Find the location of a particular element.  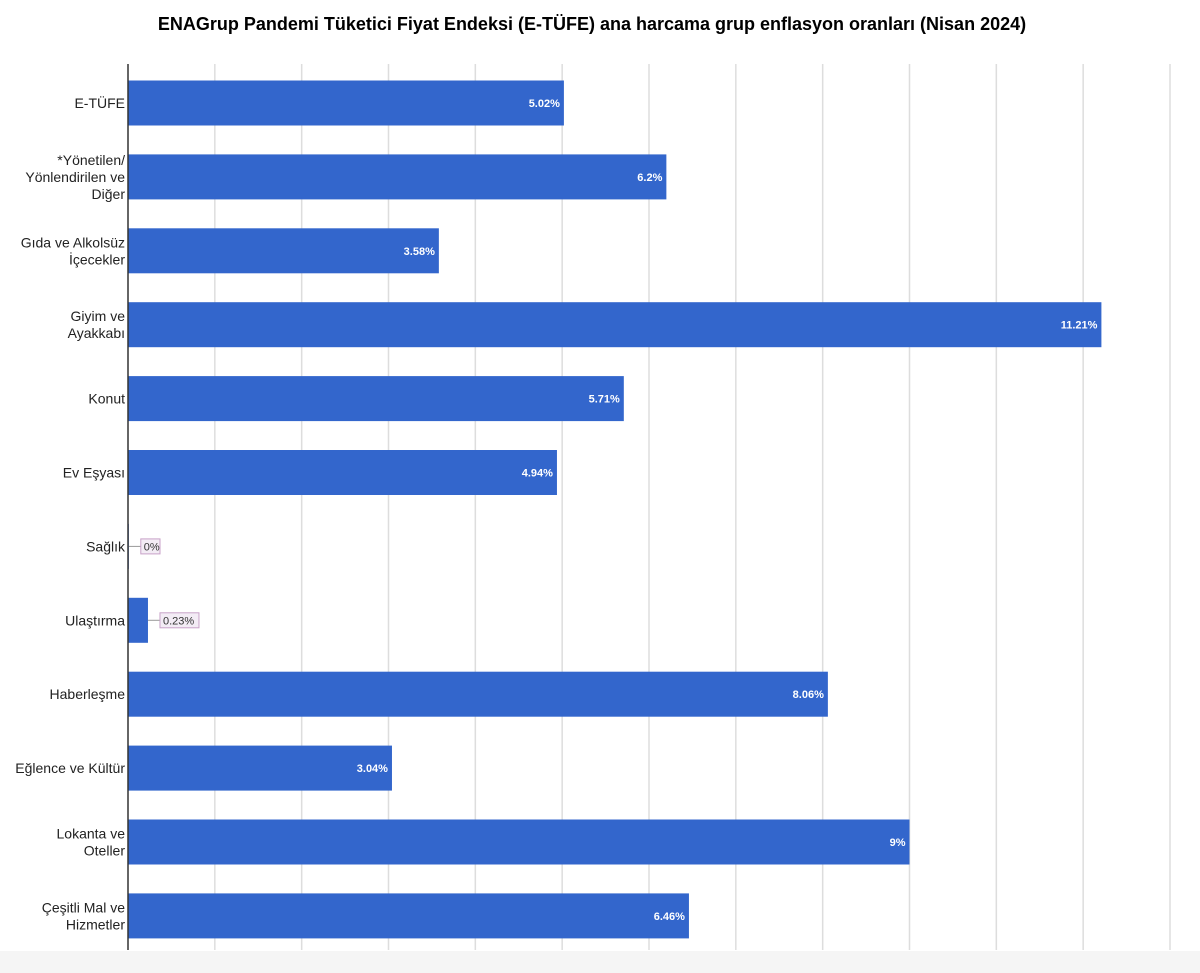

data-label: 8.06% is located at coordinates (808, 695).